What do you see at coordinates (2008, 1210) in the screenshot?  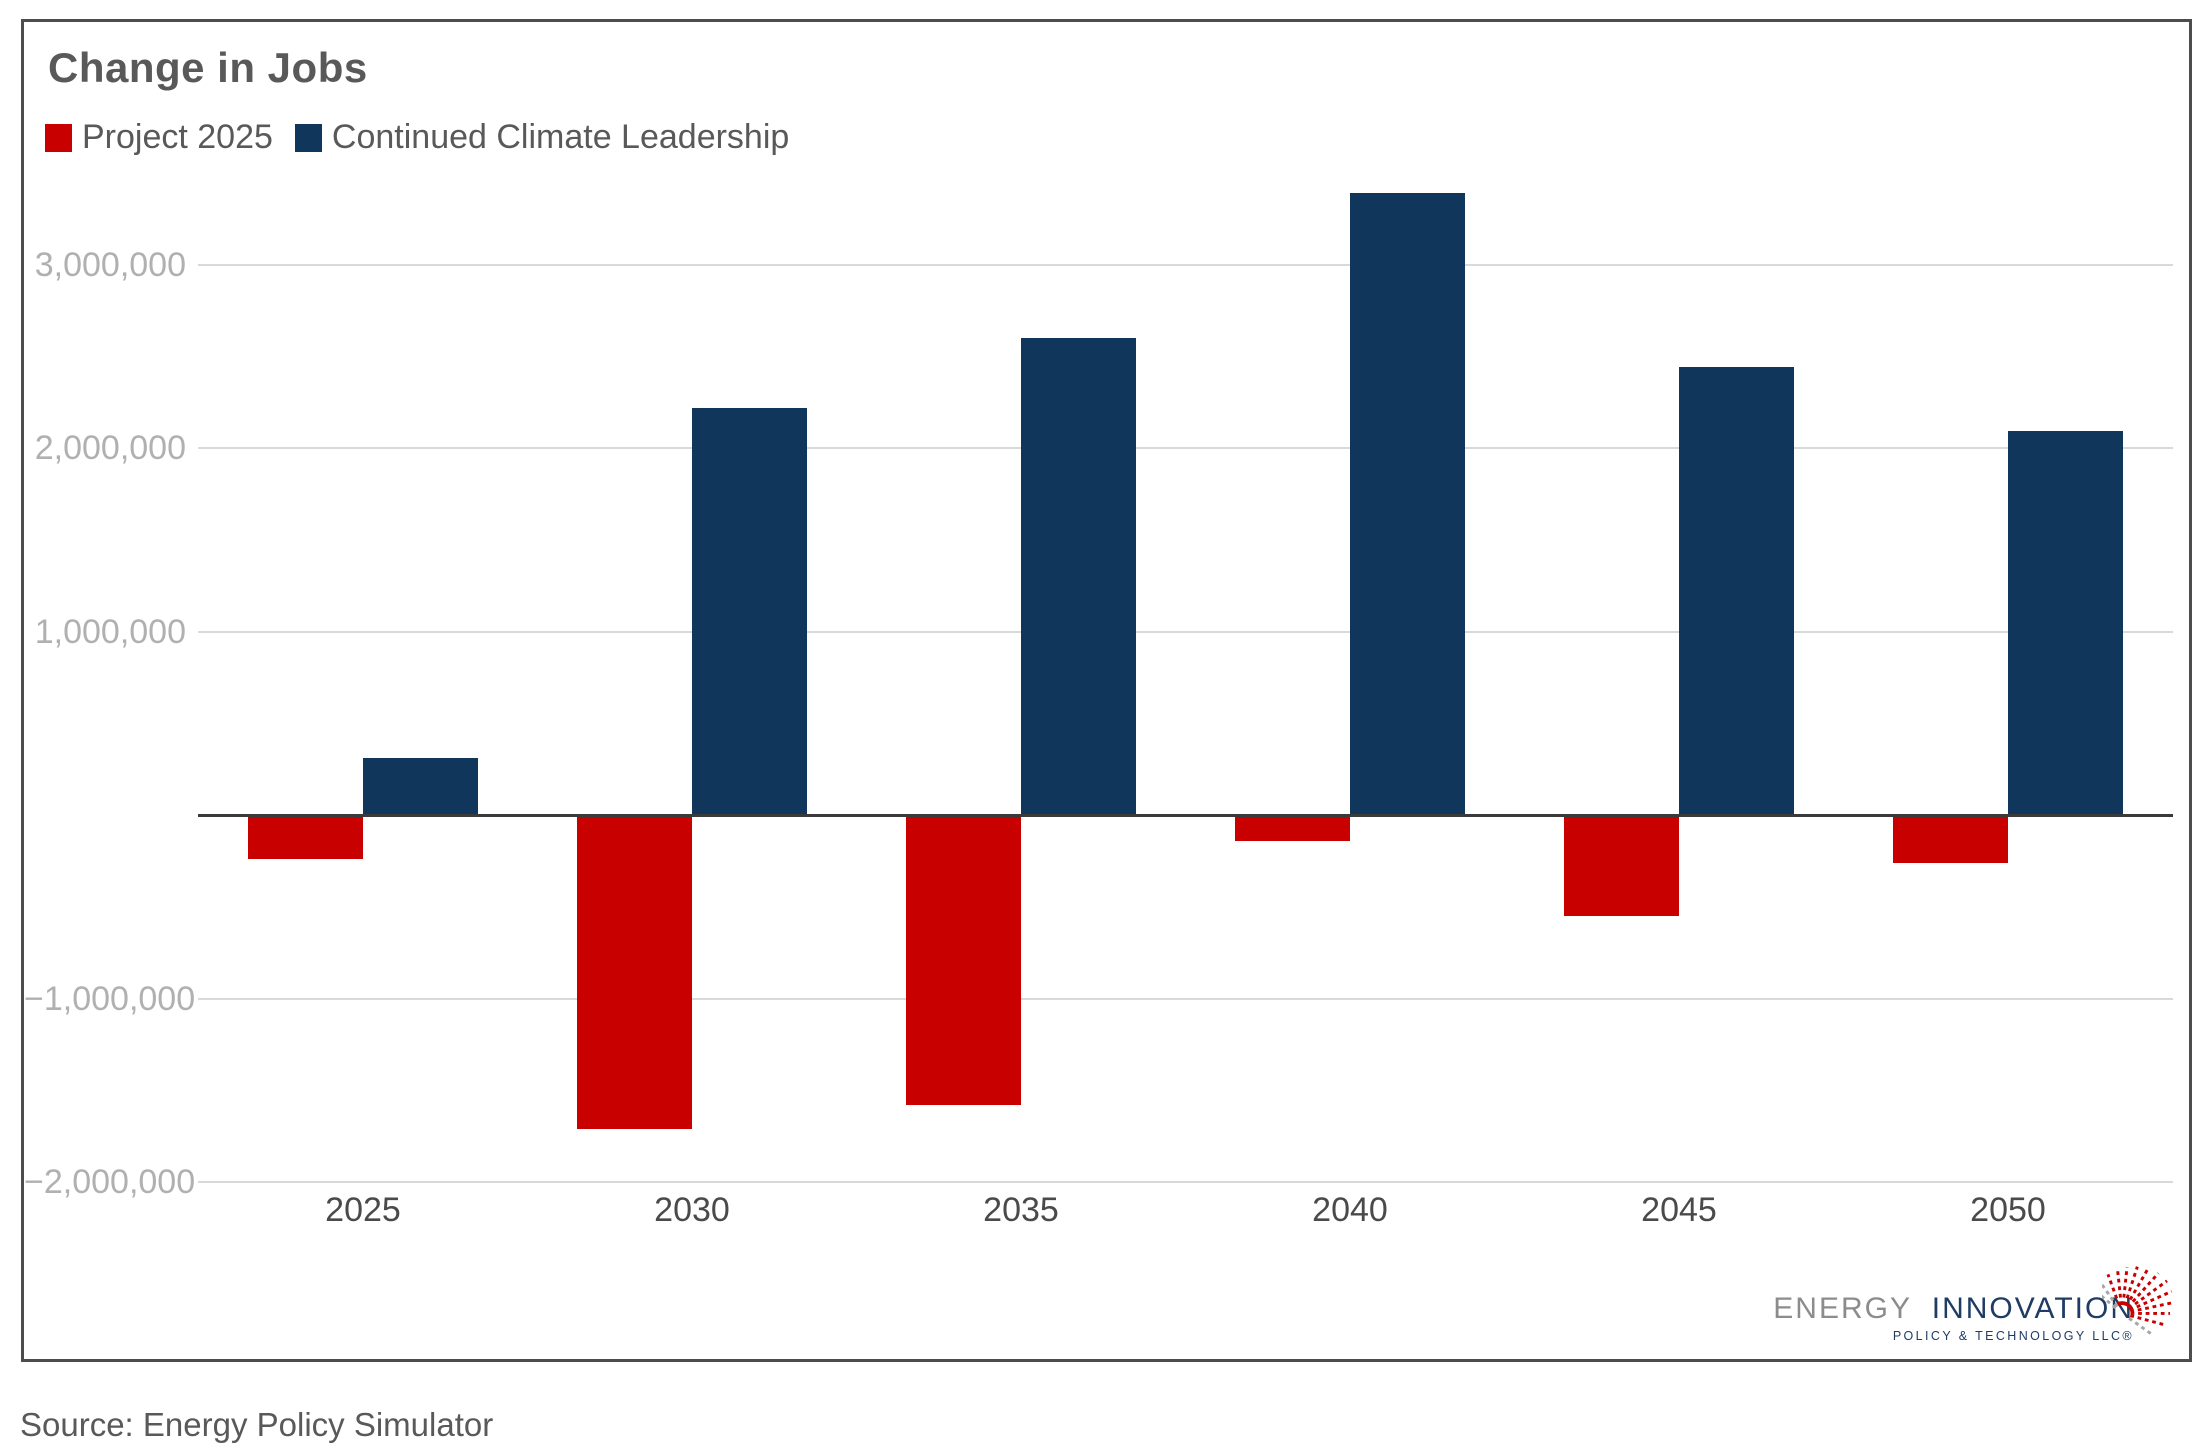 I see `x-axis-tick-label: 2050` at bounding box center [2008, 1210].